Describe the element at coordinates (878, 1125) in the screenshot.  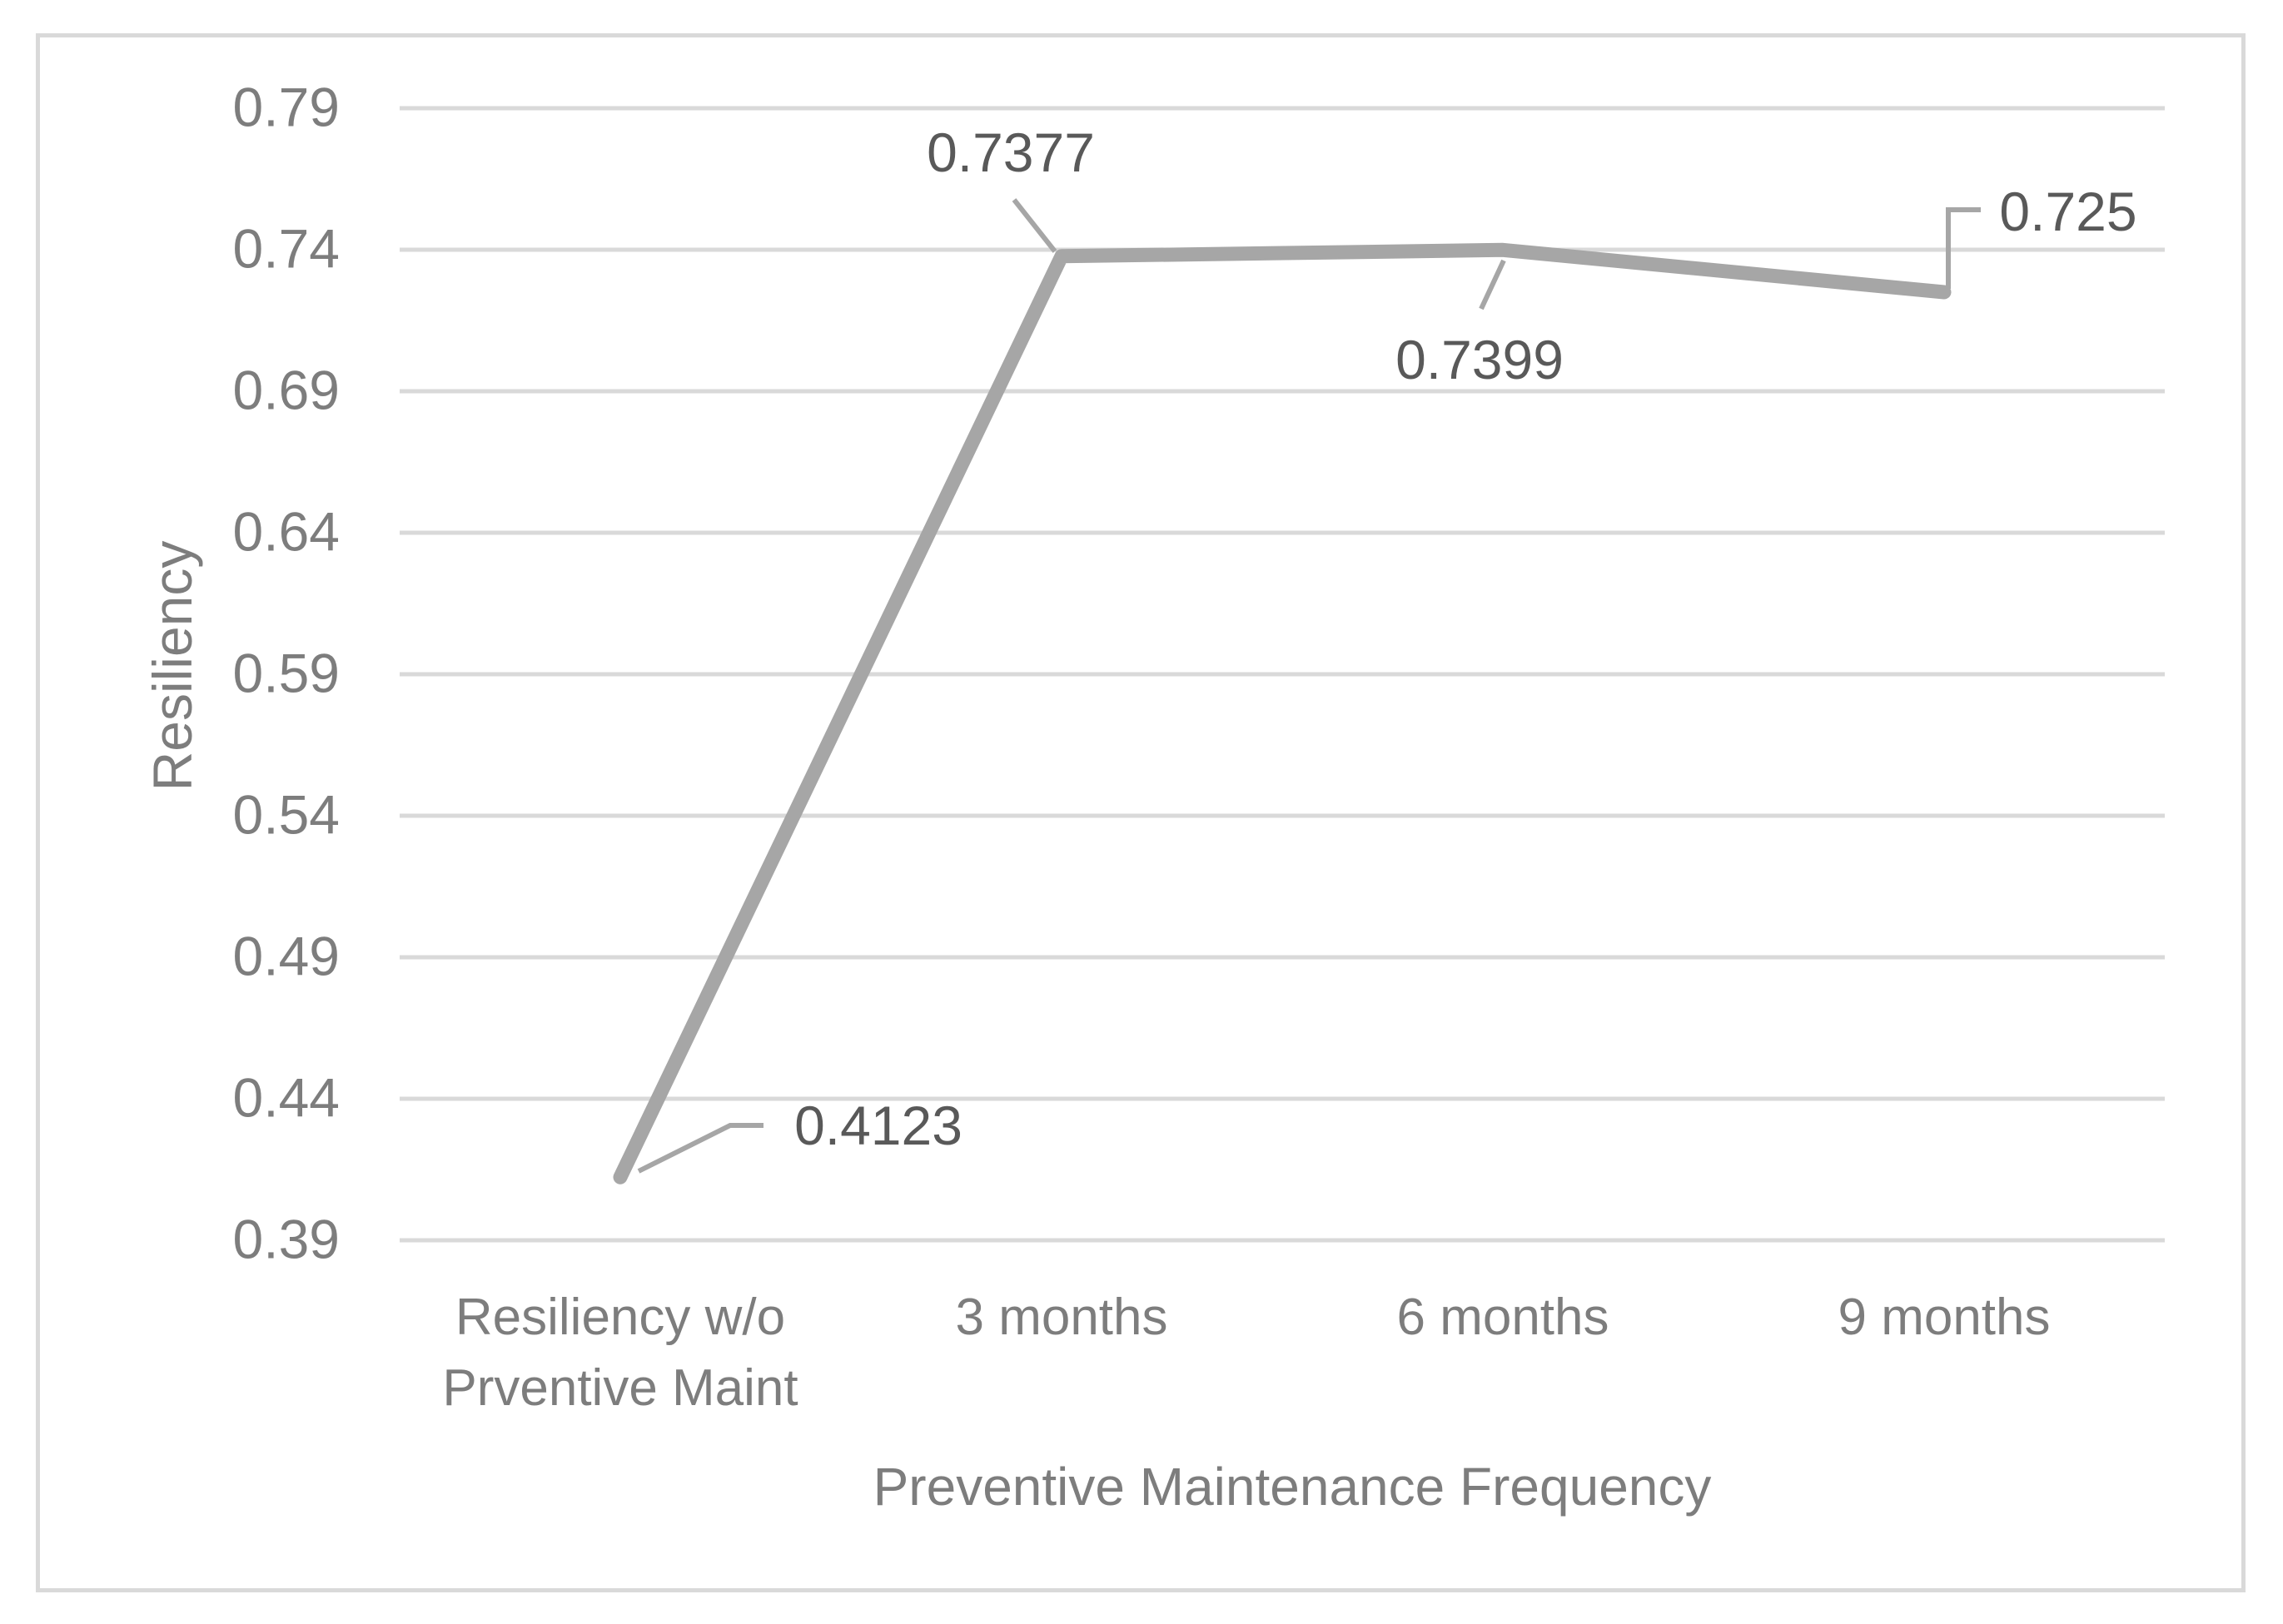
I see `data-label: 0.4123` at that location.